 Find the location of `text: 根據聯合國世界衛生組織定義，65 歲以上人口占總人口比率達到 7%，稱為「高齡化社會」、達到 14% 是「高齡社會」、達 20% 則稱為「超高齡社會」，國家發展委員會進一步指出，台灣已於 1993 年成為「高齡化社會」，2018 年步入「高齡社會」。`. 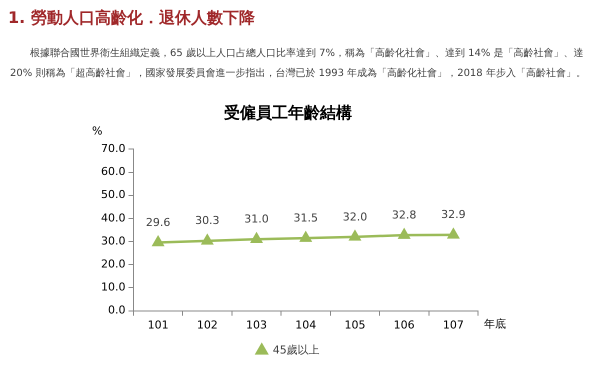

text: 根據聯合國世界衛生組織定義，65 歲以上人口占總人口比率達到 7%，稱為「高齡化社會」、達到 14% 是「高齡社會」、達 20% 則稱為「超高齡社會」，國家發展委員會進一步指出，台灣已於 1993 年成為「高齡化社會」，2018 年步入「高齡社會」。 is located at coordinates (298, 63).